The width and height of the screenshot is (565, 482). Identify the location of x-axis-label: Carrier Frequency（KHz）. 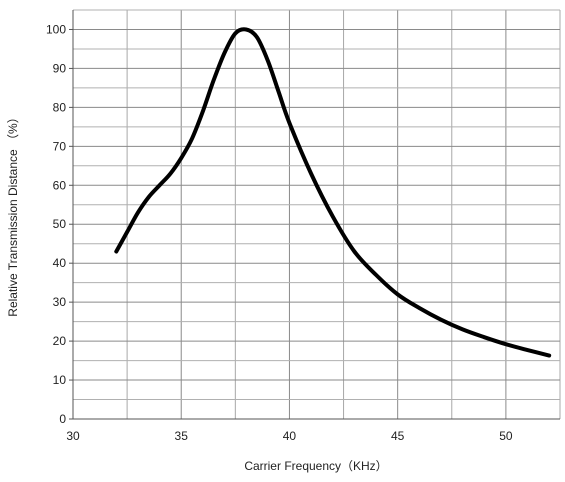
(315, 466).